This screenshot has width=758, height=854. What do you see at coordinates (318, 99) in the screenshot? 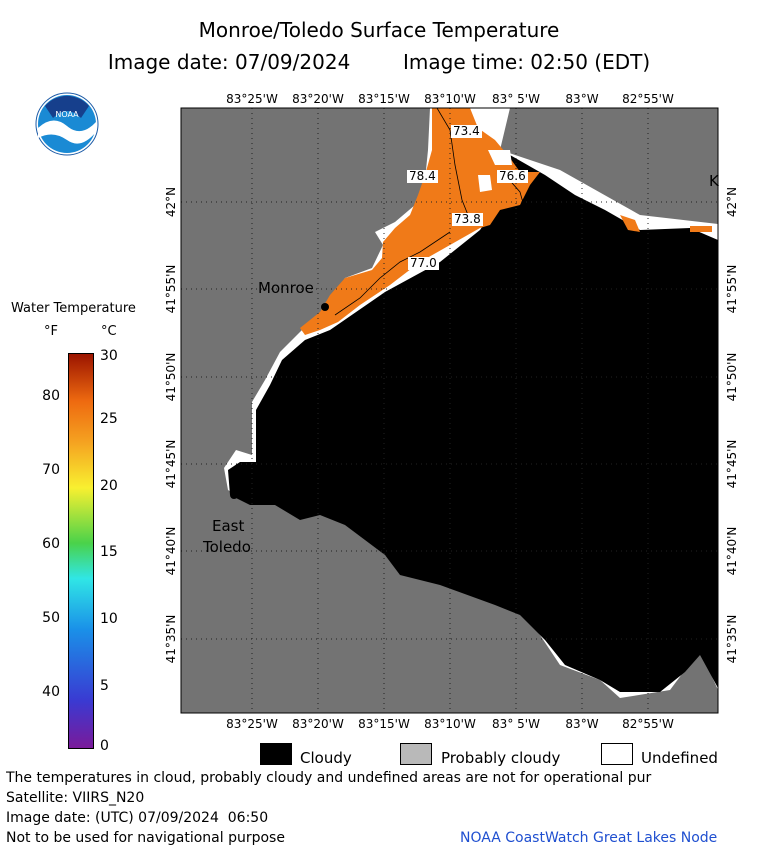
I see `lon-label-top: 83°20'W` at bounding box center [318, 99].